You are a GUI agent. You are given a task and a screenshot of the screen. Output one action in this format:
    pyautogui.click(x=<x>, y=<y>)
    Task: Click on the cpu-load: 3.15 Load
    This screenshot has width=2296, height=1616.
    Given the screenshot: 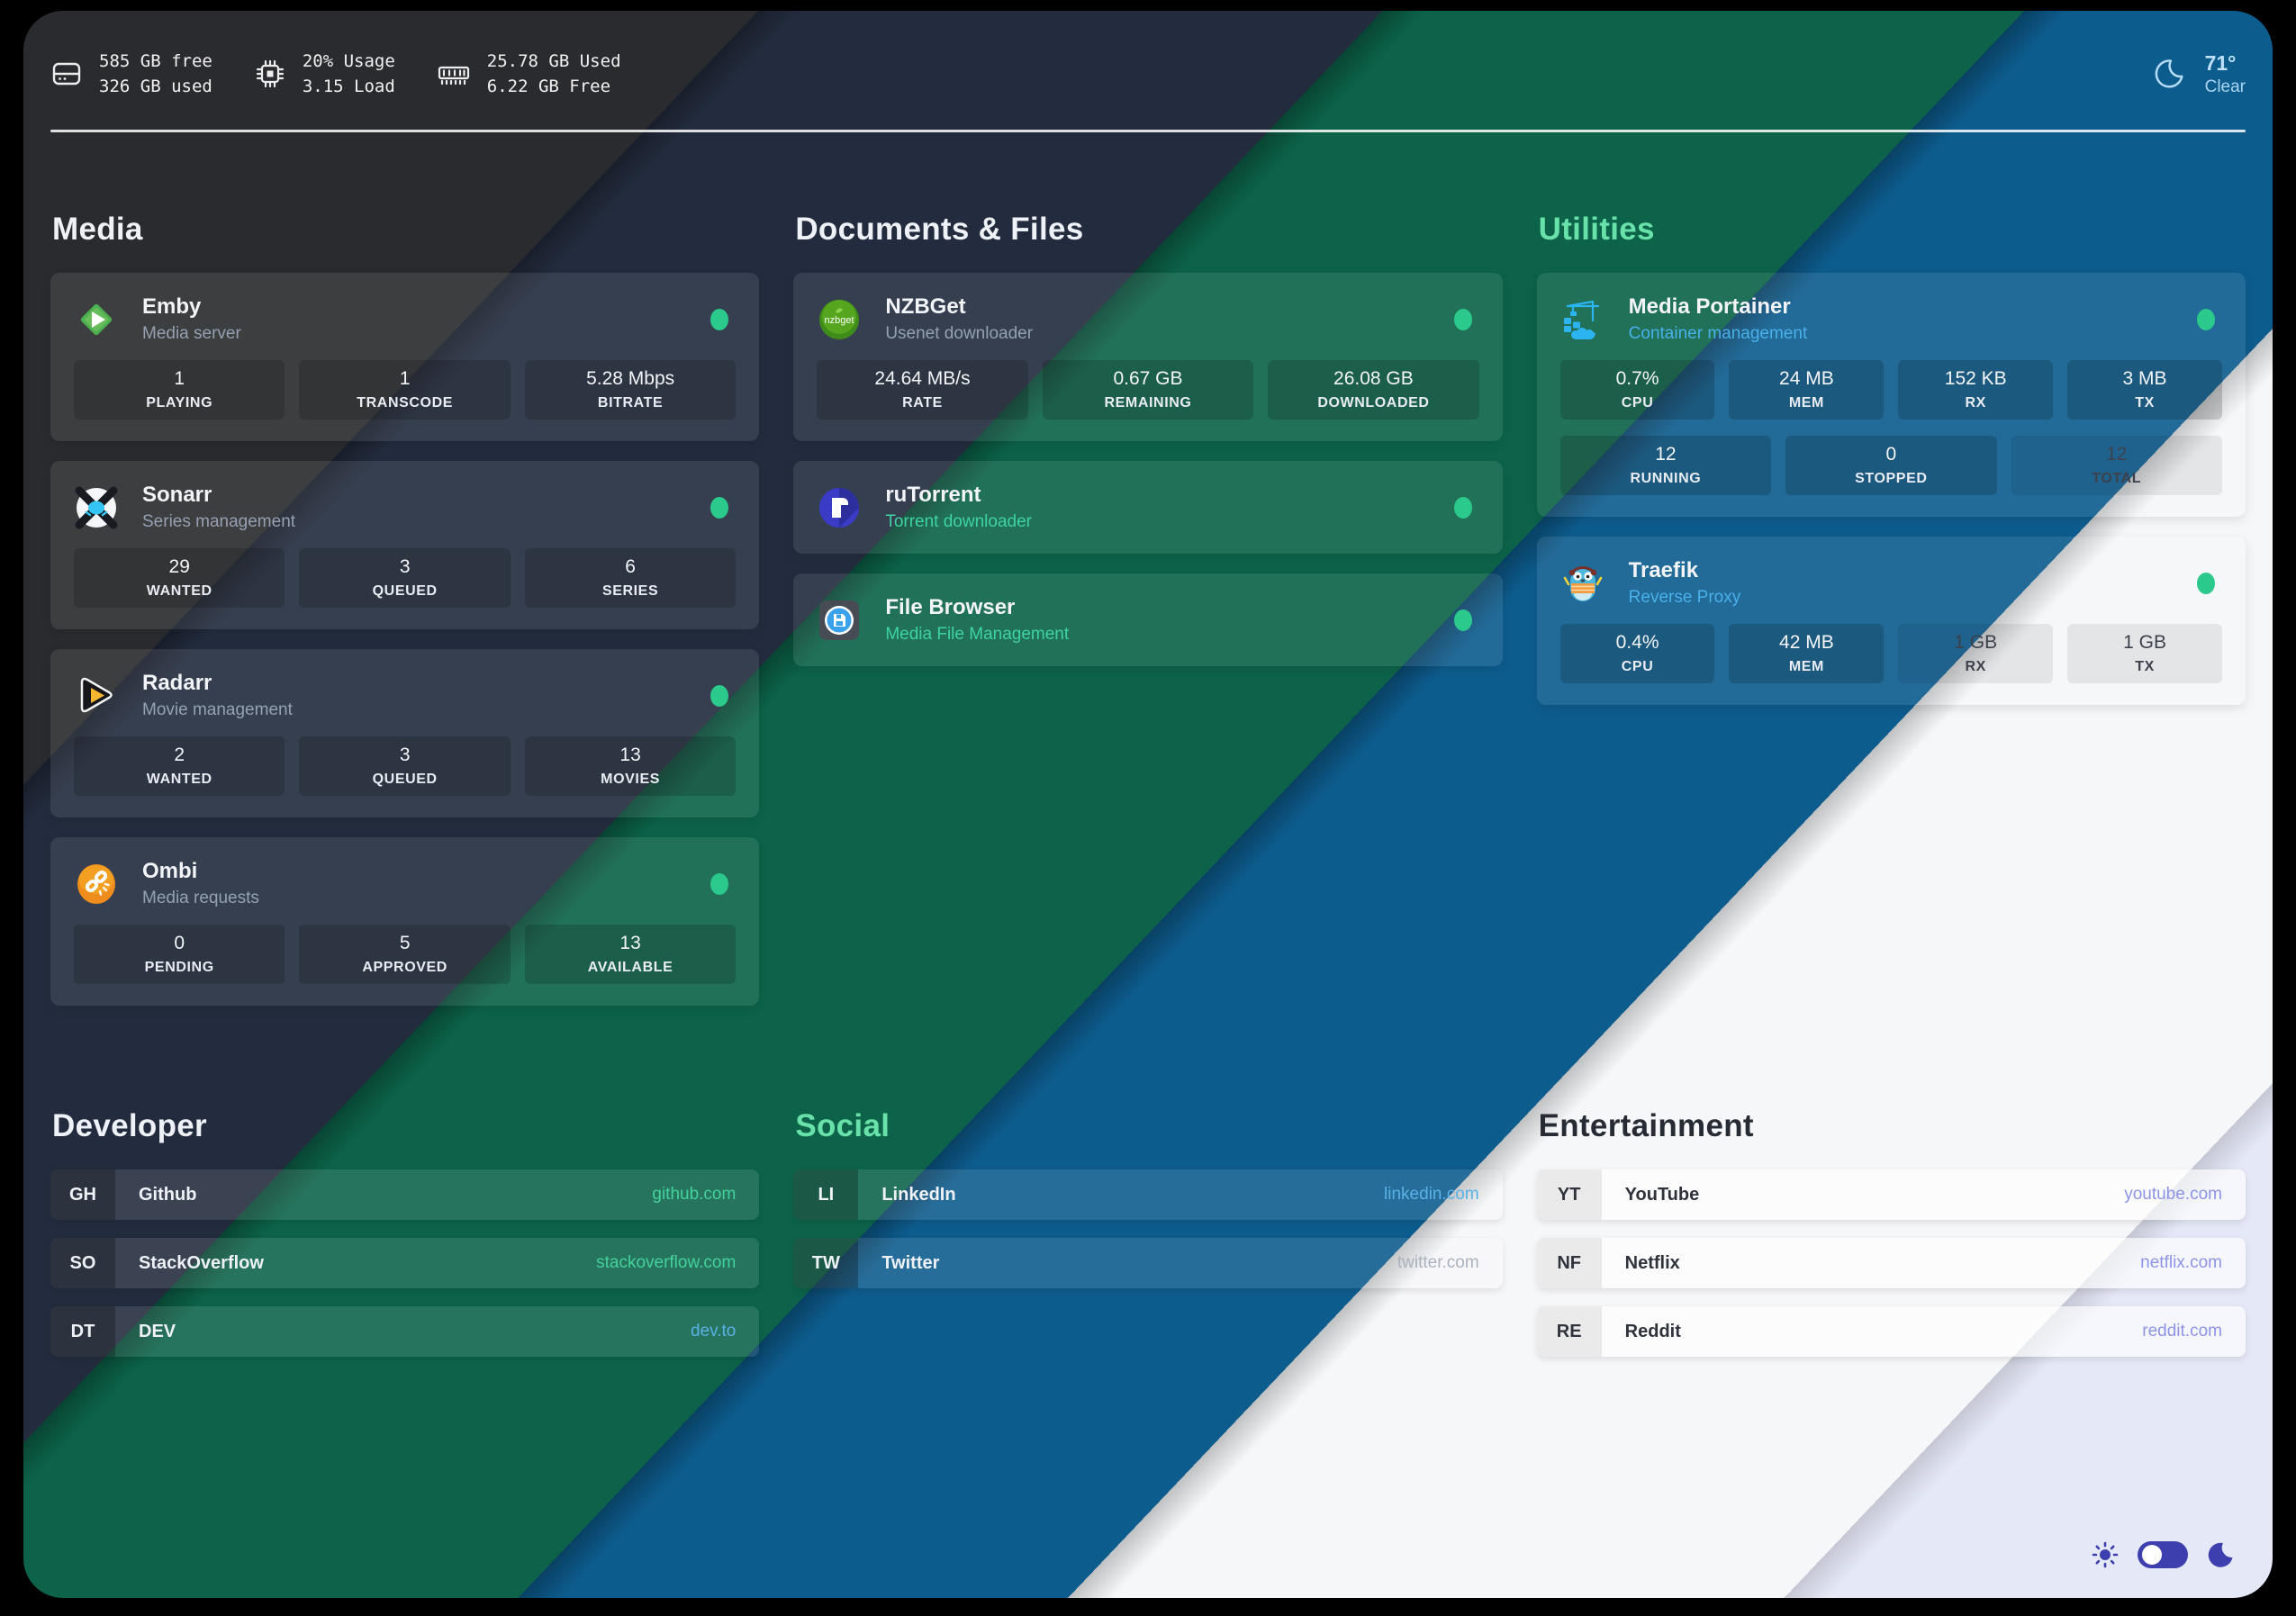 What is the action you would take?
    pyautogui.click(x=348, y=86)
    